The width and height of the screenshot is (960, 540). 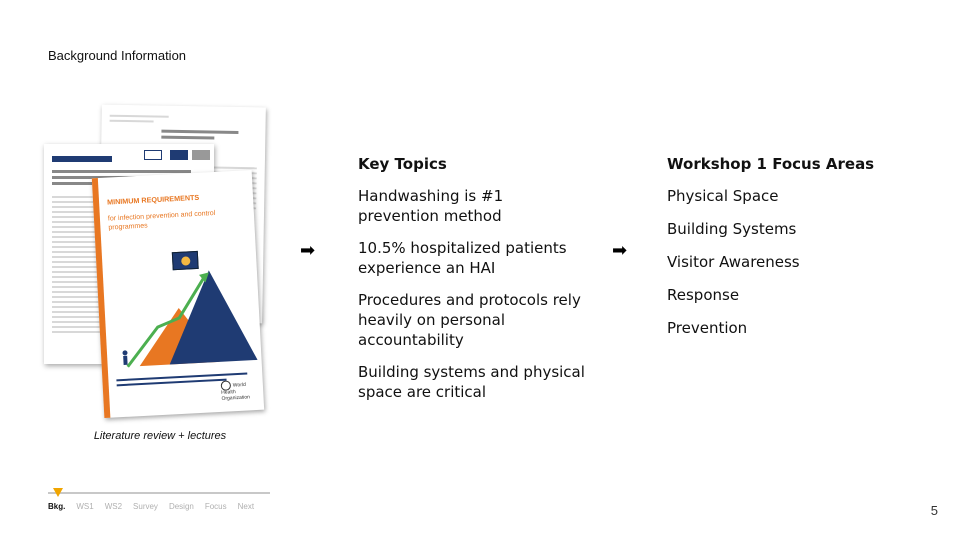 I want to click on who-logo: World Health Organization, so click(x=238, y=390).